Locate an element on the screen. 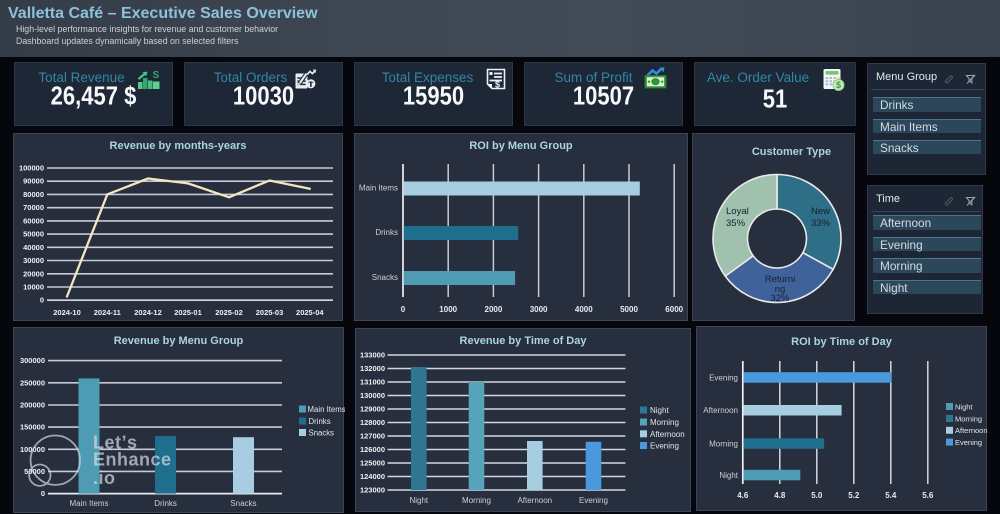 This screenshot has height=514, width=1000. svg-text: New is located at coordinates (820, 211).